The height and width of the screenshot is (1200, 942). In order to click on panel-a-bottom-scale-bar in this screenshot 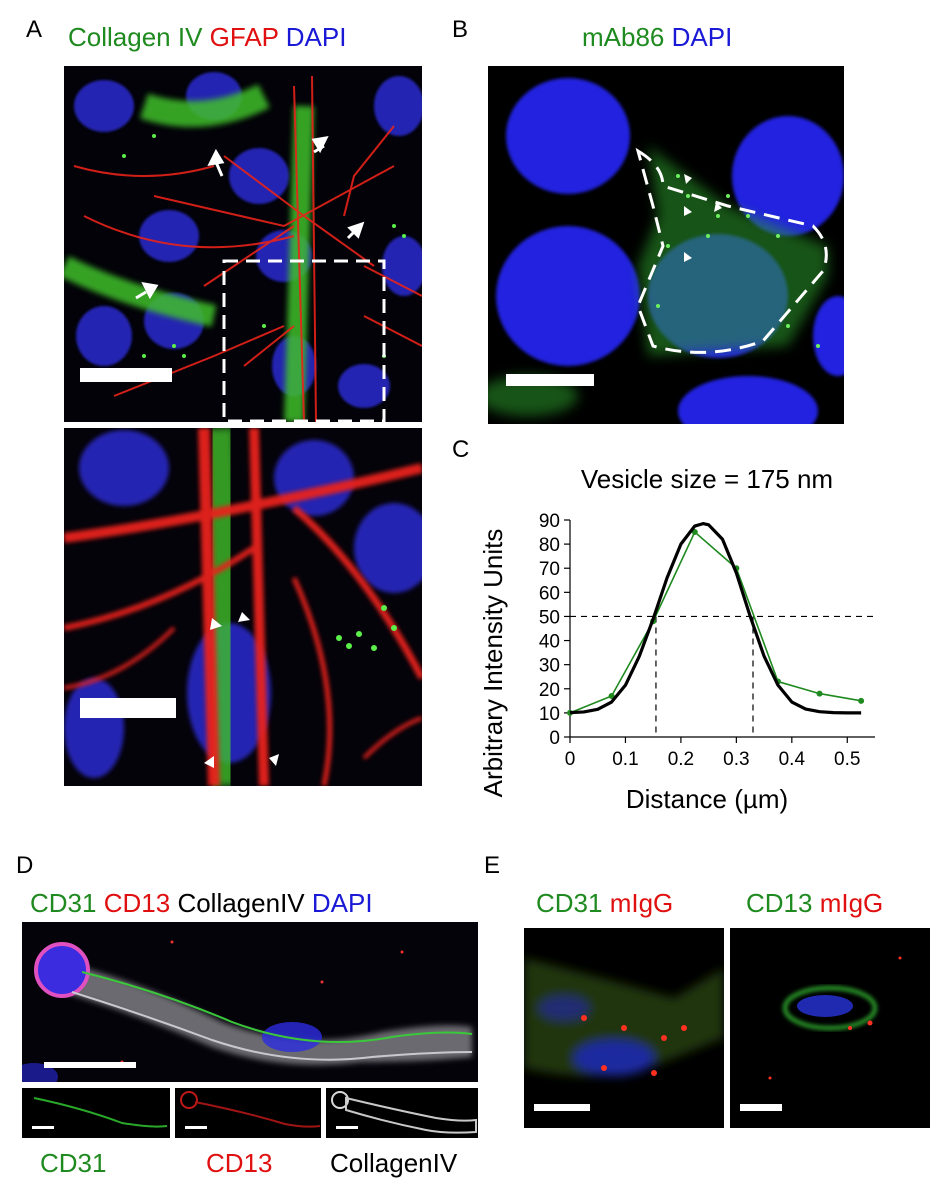, I will do `click(128, 708)`.